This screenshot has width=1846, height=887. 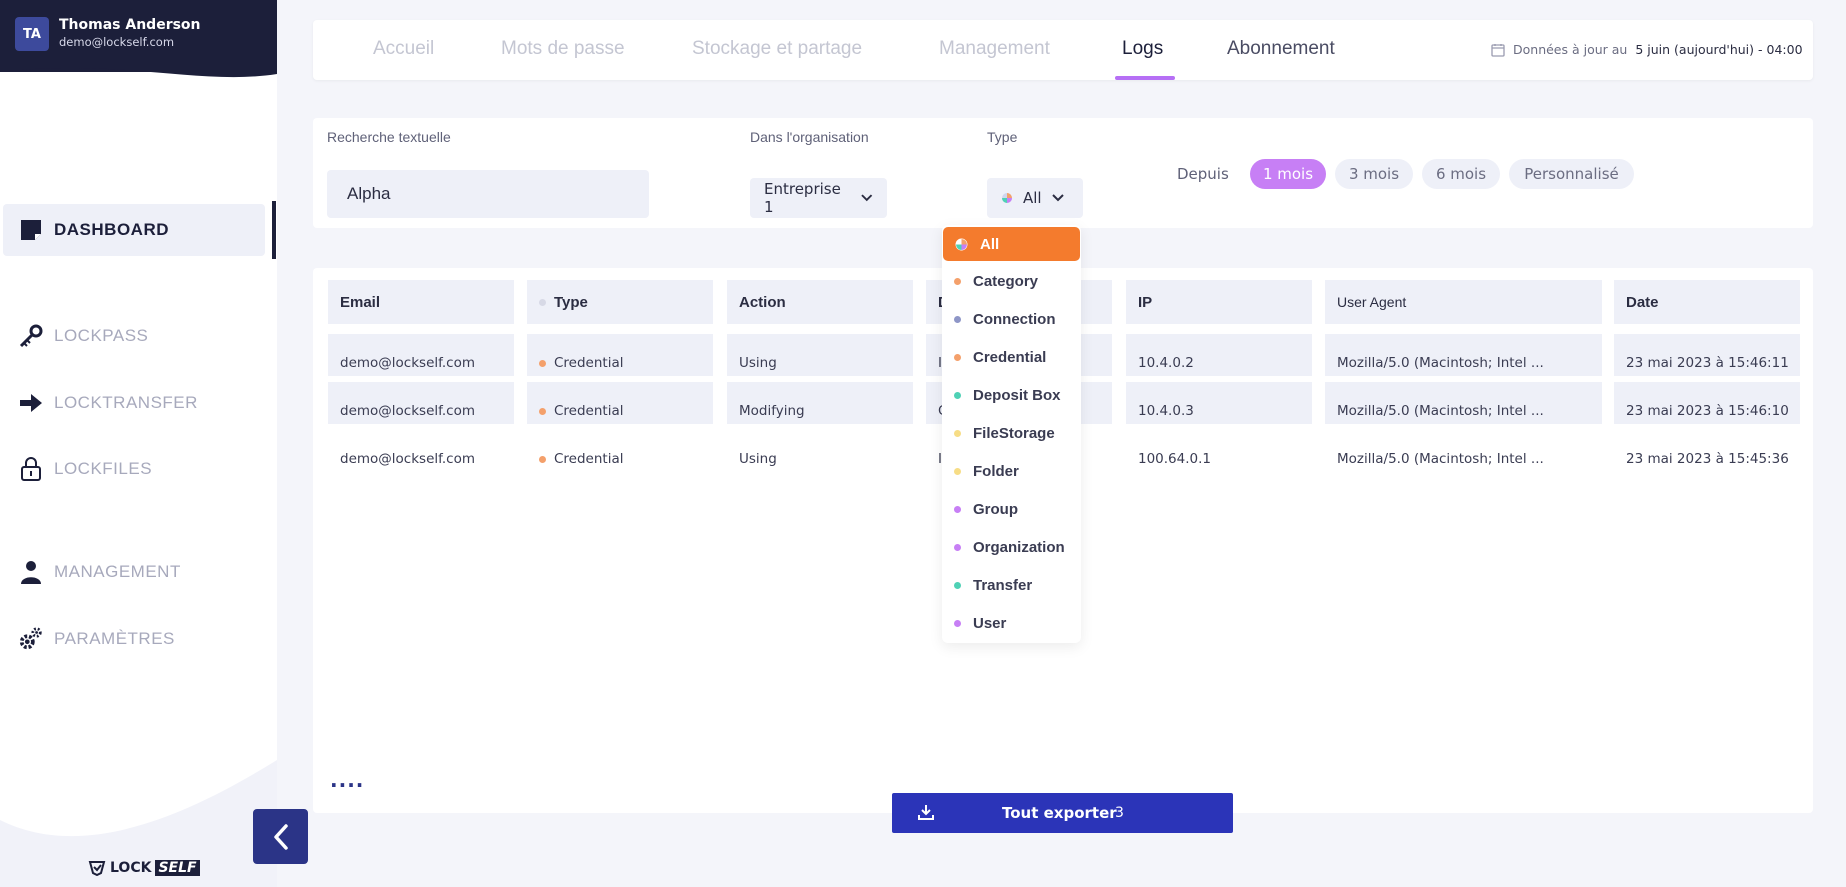 I want to click on user-name: Thomas Anderson, so click(x=130, y=25).